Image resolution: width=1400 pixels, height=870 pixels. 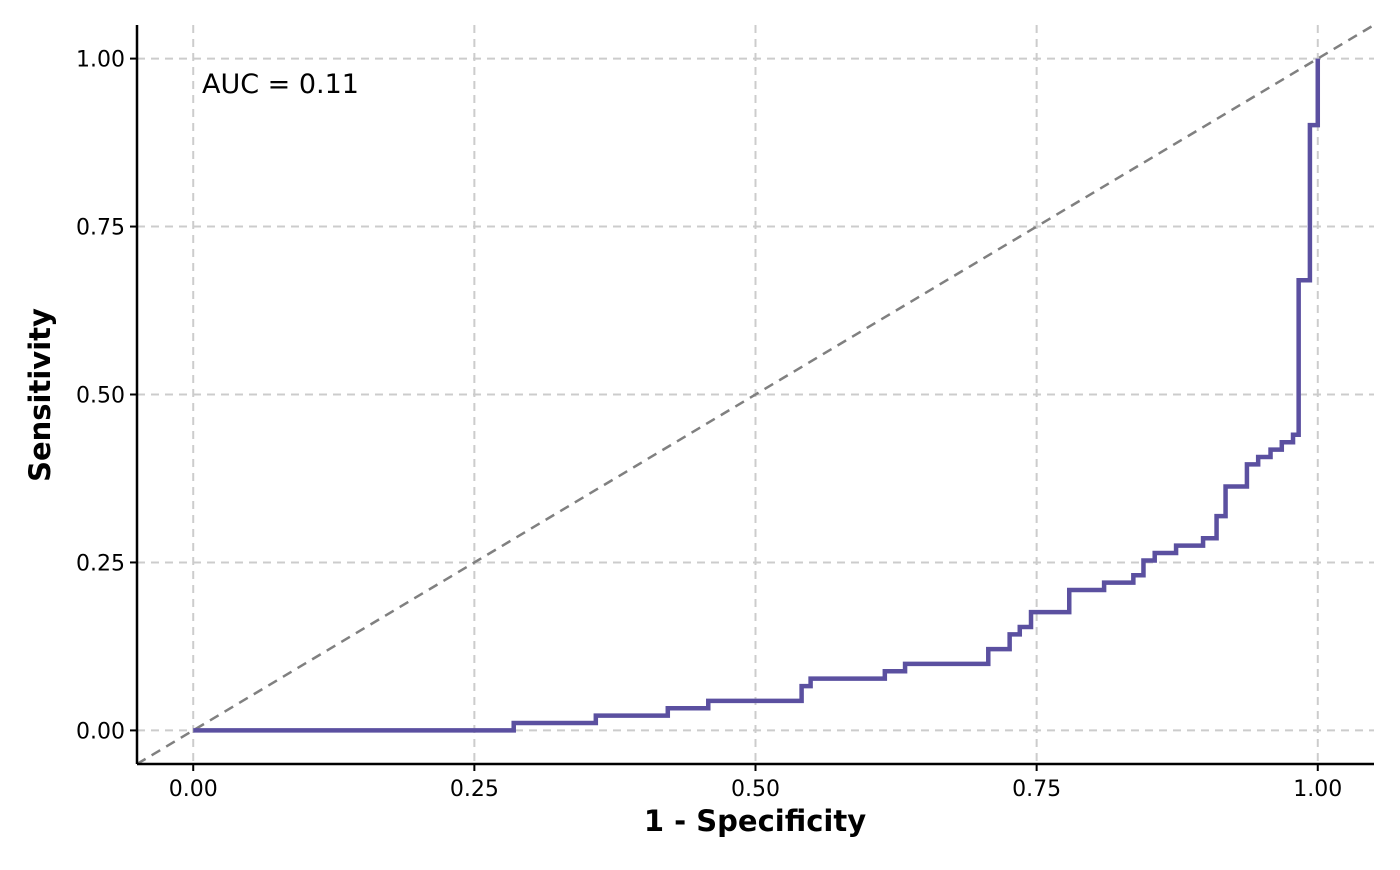 I want to click on y-tick-label: 0.00, so click(x=100, y=731).